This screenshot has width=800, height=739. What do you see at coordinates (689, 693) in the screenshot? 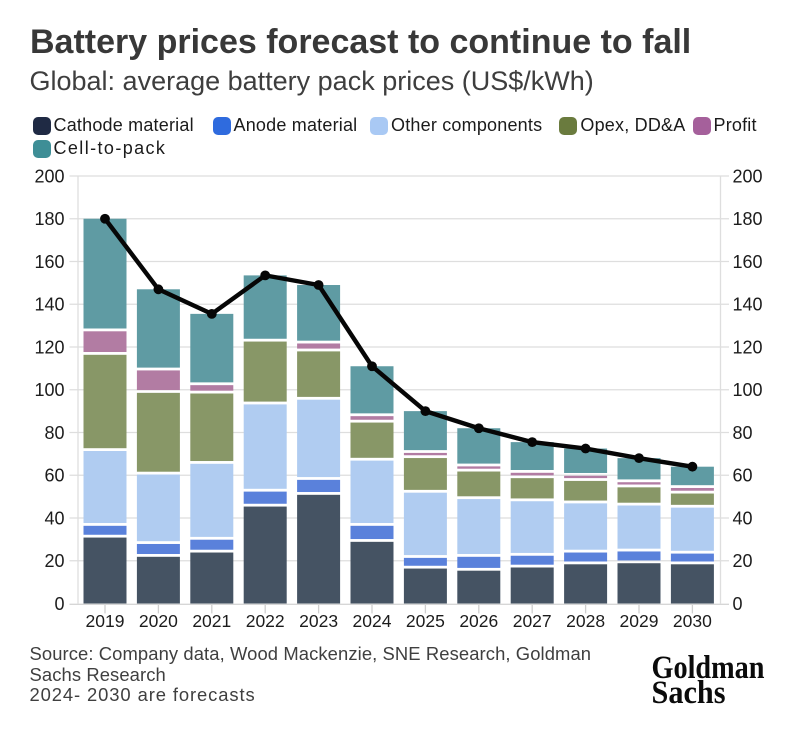
I see `svg-text: Sachs` at bounding box center [689, 693].